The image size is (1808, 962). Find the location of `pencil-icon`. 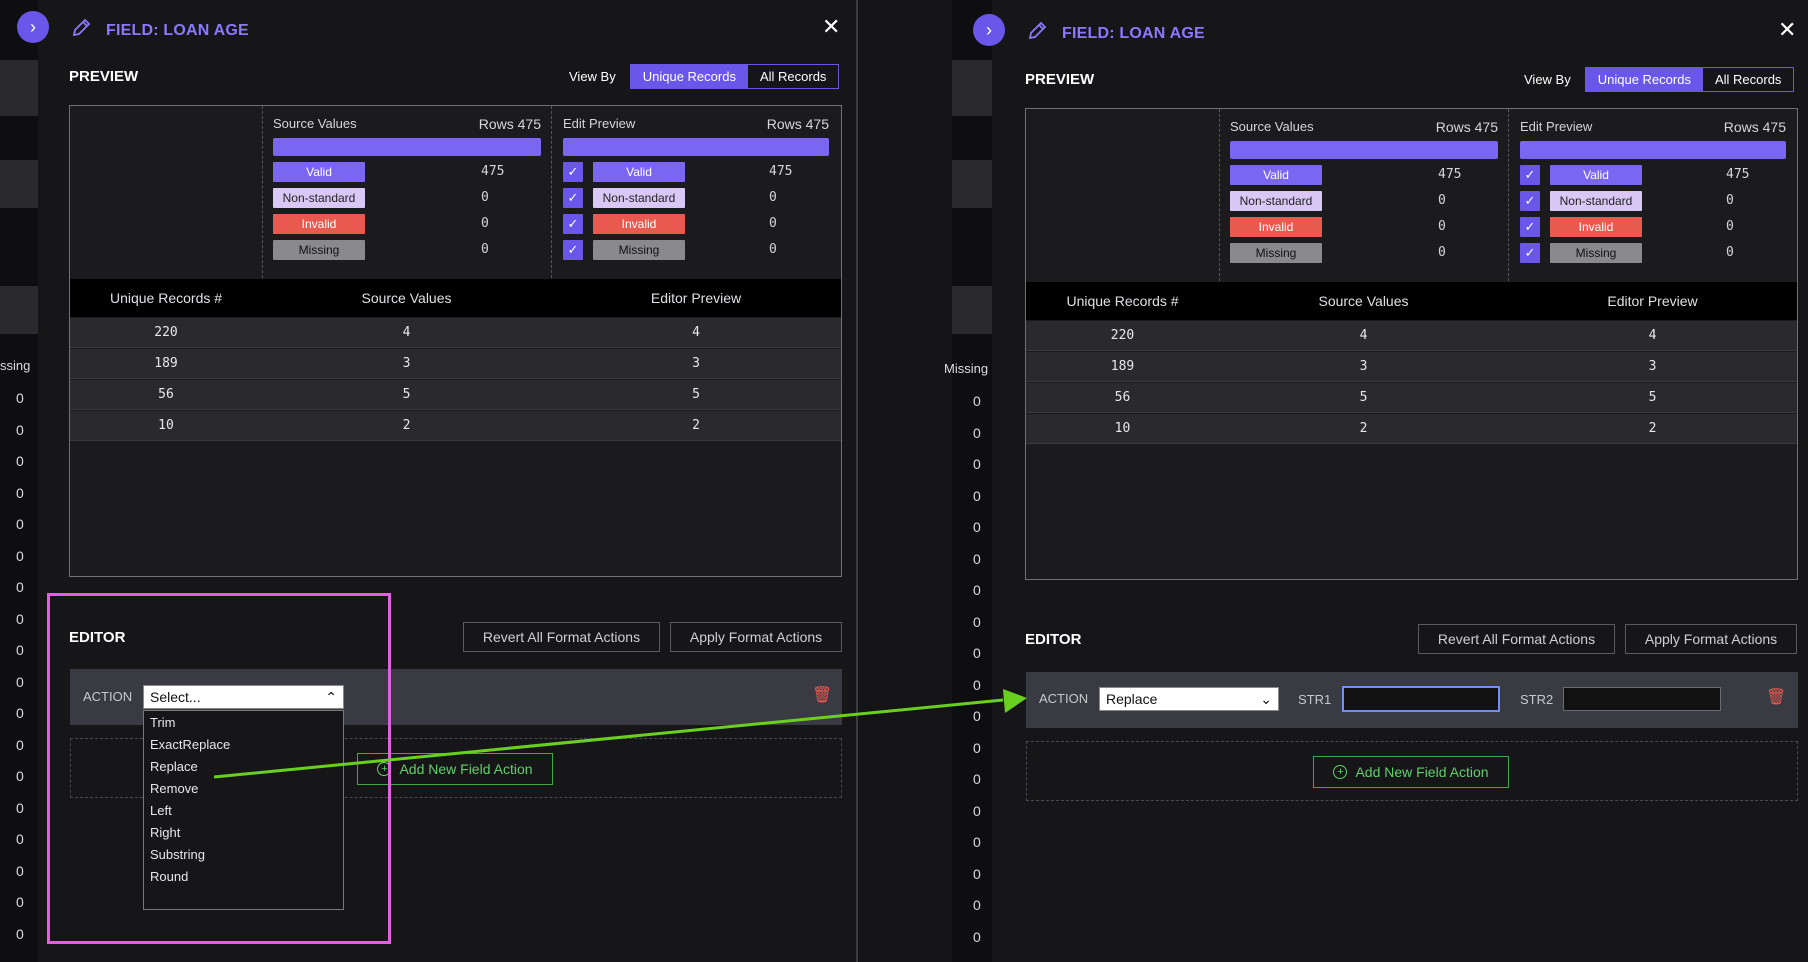

pencil-icon is located at coordinates (1037, 33).